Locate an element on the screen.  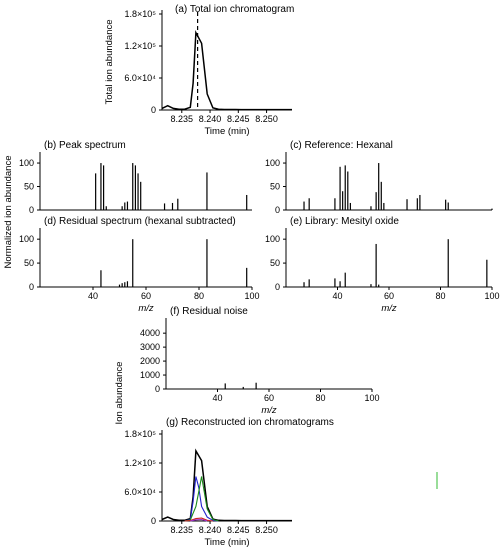
x-tick-label-e: 60 is located at coordinates (389, 296).